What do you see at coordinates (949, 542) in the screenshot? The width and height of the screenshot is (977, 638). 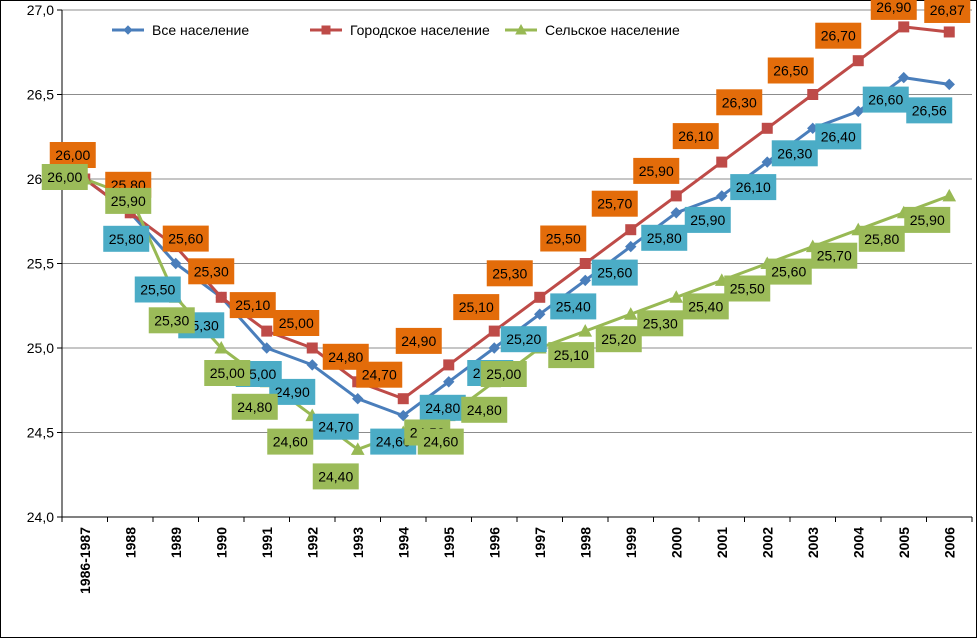 I see `x-tick-label: 2006` at bounding box center [949, 542].